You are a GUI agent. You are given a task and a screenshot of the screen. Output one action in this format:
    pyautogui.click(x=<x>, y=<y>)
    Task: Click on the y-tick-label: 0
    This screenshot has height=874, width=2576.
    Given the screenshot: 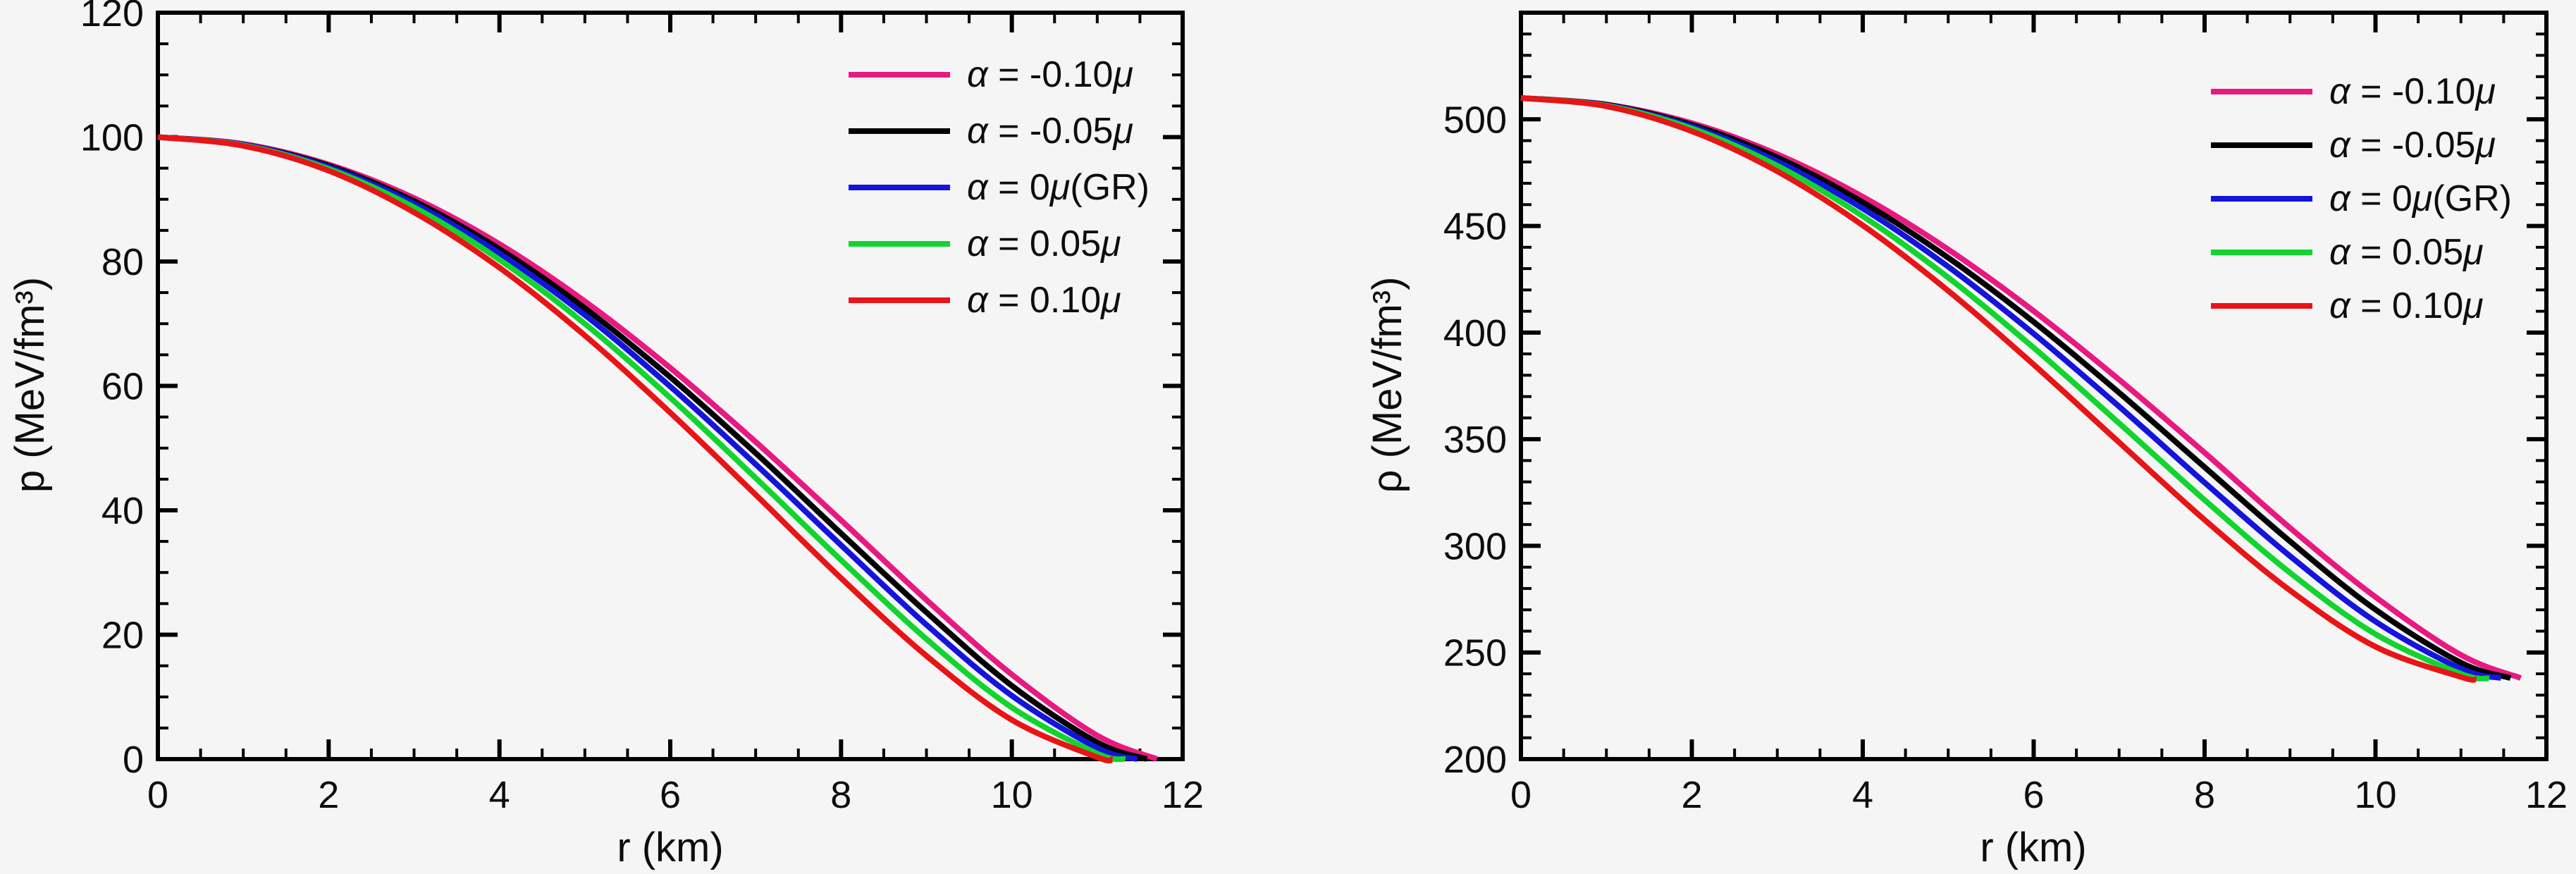 What is the action you would take?
    pyautogui.click(x=133, y=760)
    